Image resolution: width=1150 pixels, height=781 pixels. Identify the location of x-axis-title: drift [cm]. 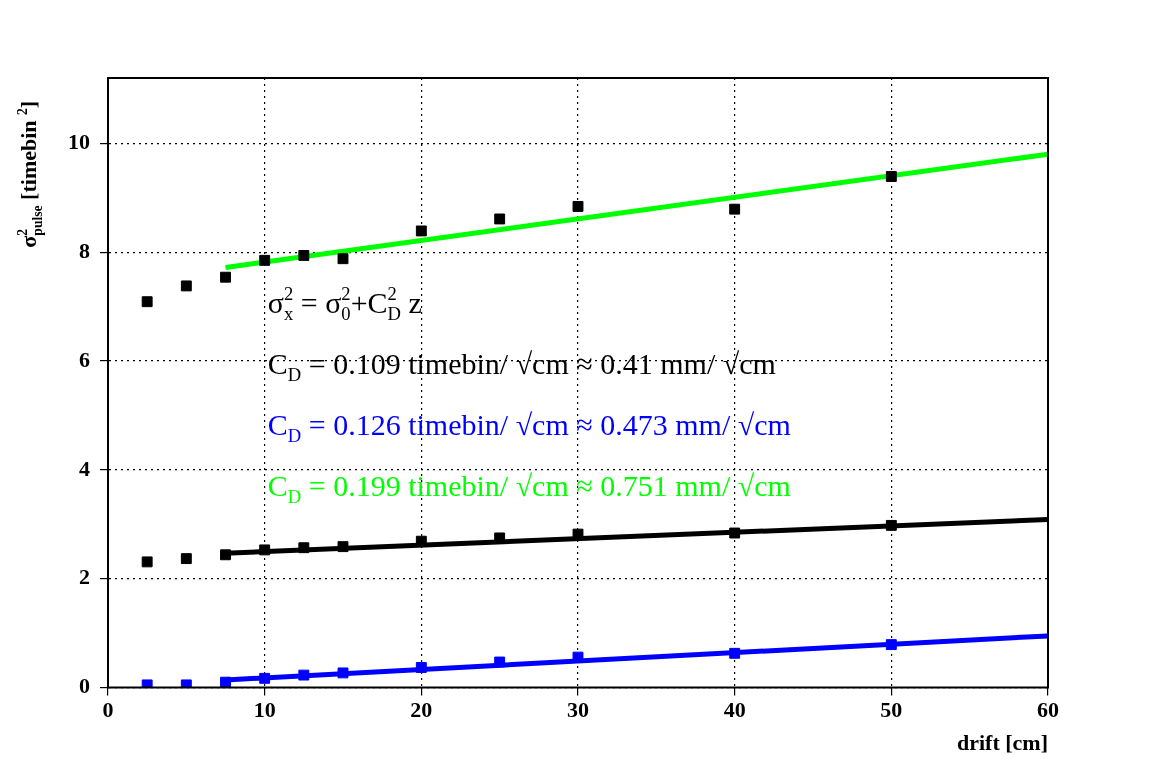
(1002, 742).